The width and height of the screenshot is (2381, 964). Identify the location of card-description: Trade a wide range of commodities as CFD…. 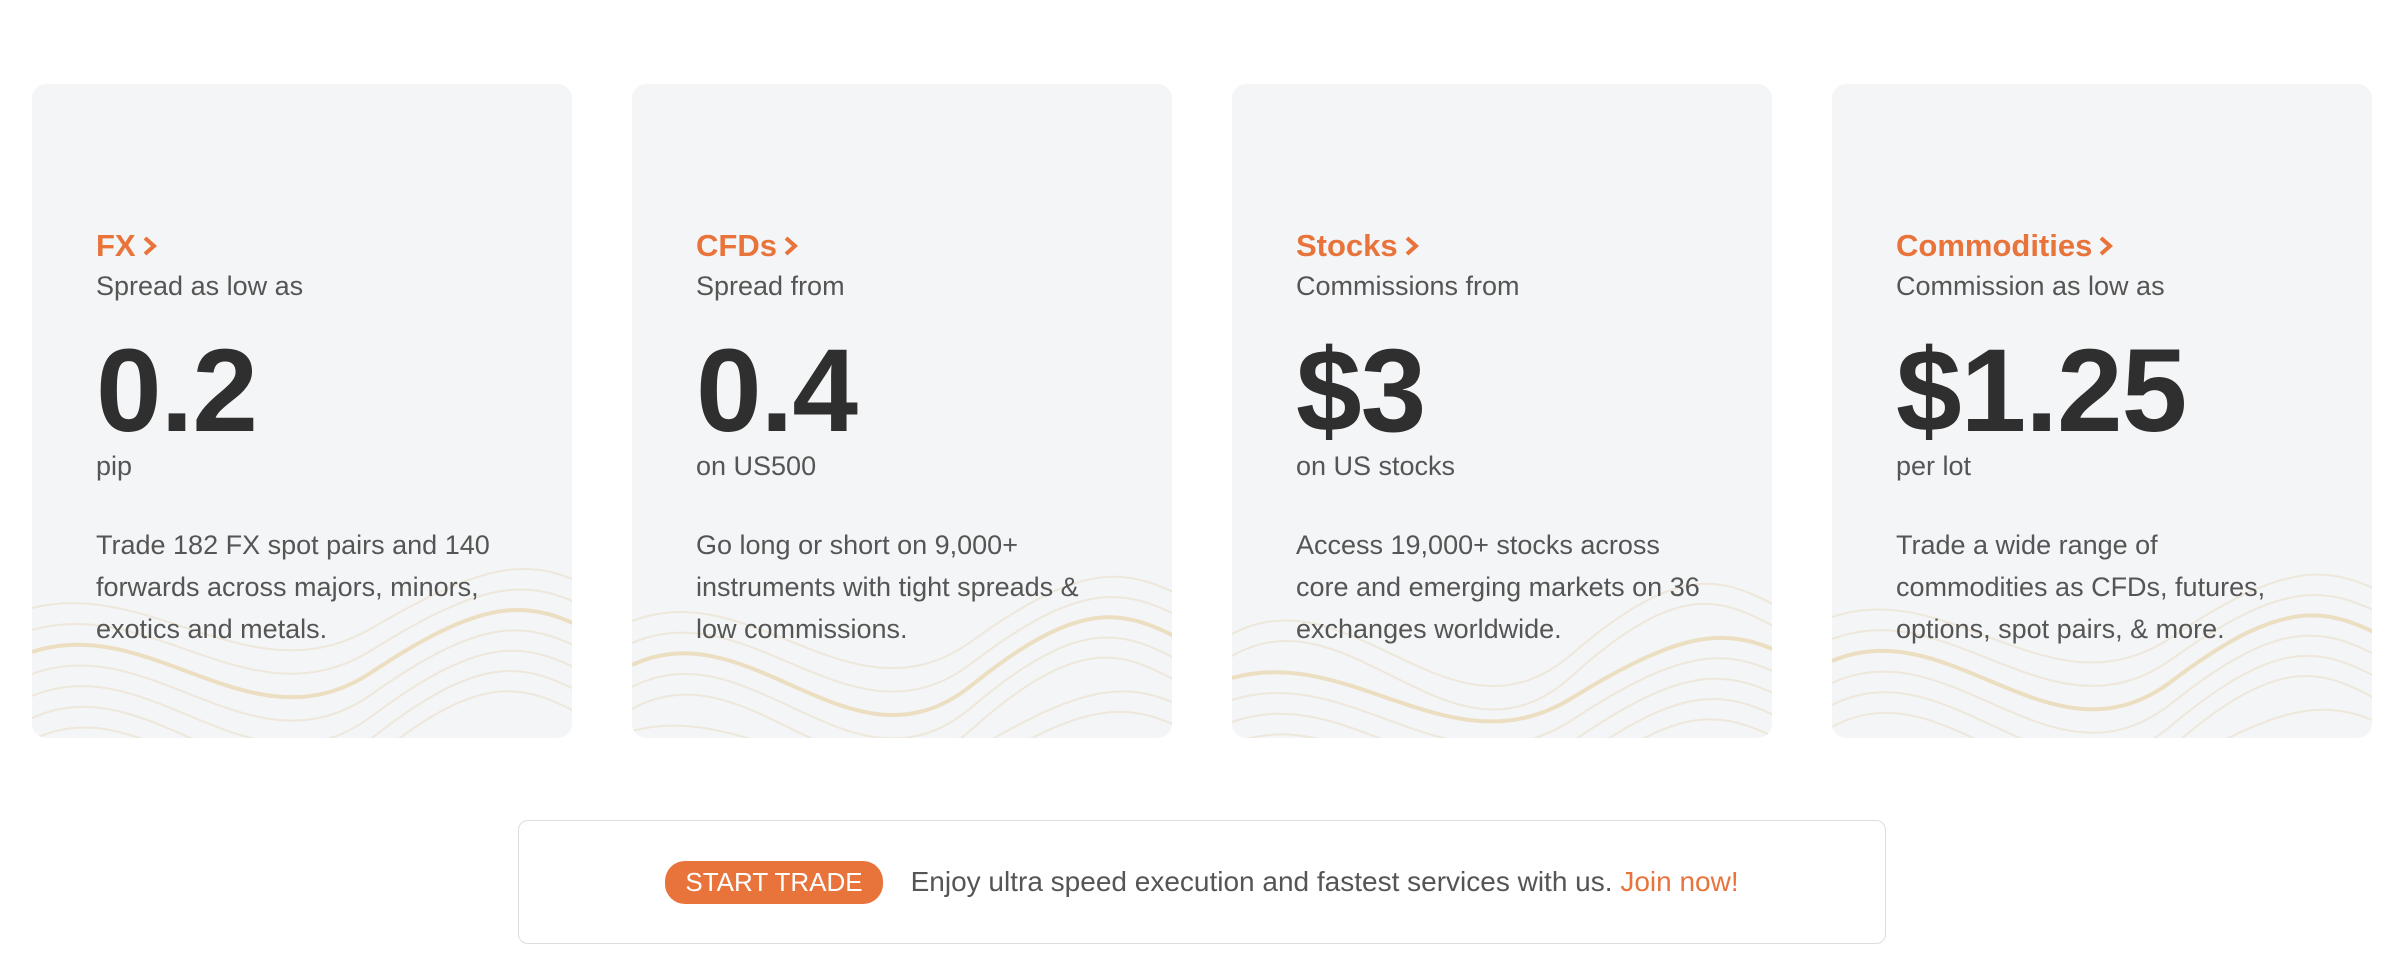
(2081, 587).